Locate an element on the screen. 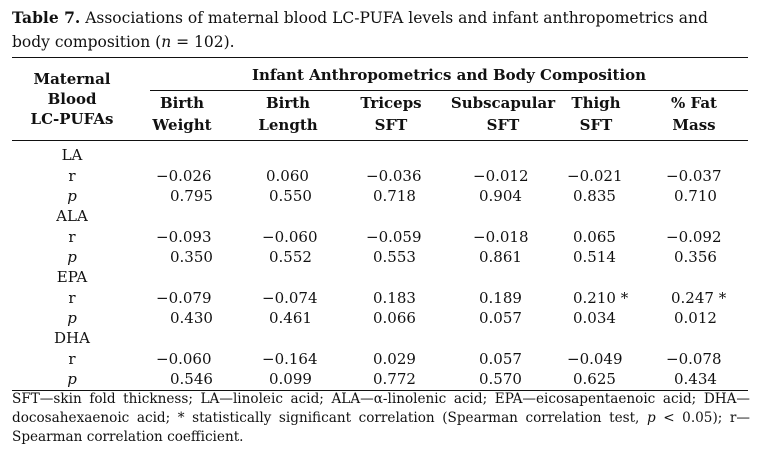 Image resolution: width=758 pixels, height=450 pixels. table-cell: −0.092 is located at coordinates (694, 237).